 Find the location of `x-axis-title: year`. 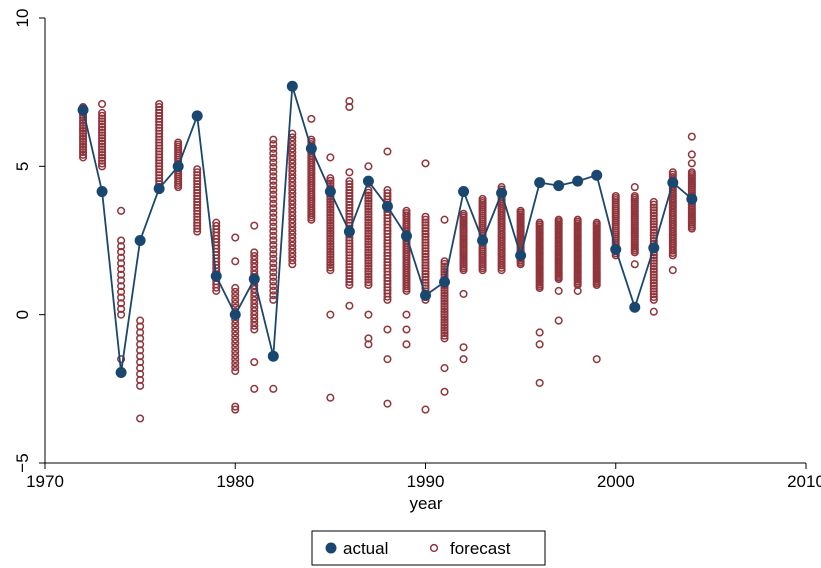

x-axis-title: year is located at coordinates (425, 503).